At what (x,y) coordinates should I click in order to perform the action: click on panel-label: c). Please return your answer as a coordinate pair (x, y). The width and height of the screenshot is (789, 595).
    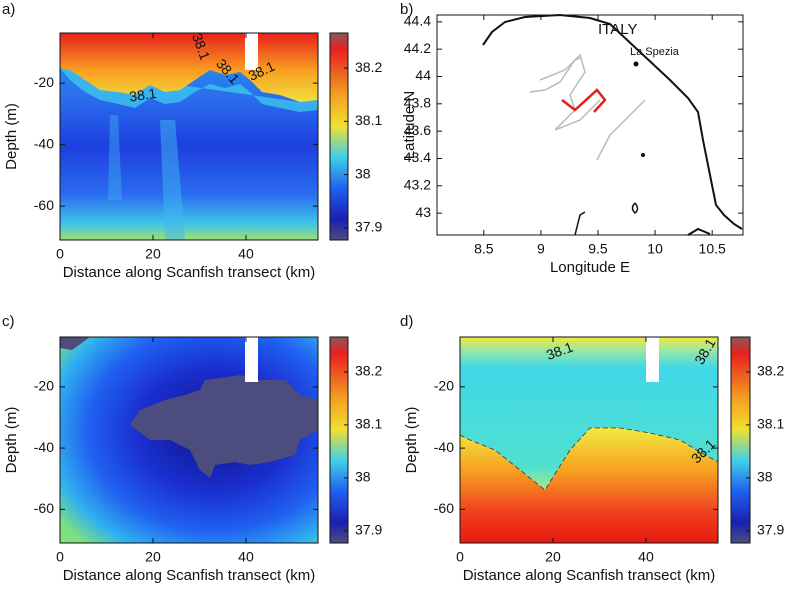
    Looking at the image, I should click on (8, 321).